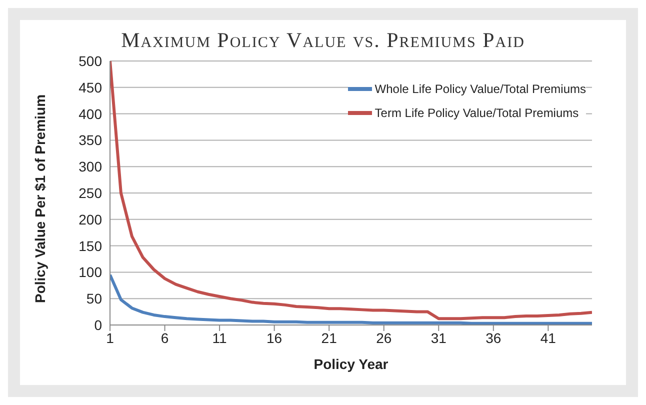  What do you see at coordinates (90, 140) in the screenshot?
I see `y-tick-label: 350` at bounding box center [90, 140].